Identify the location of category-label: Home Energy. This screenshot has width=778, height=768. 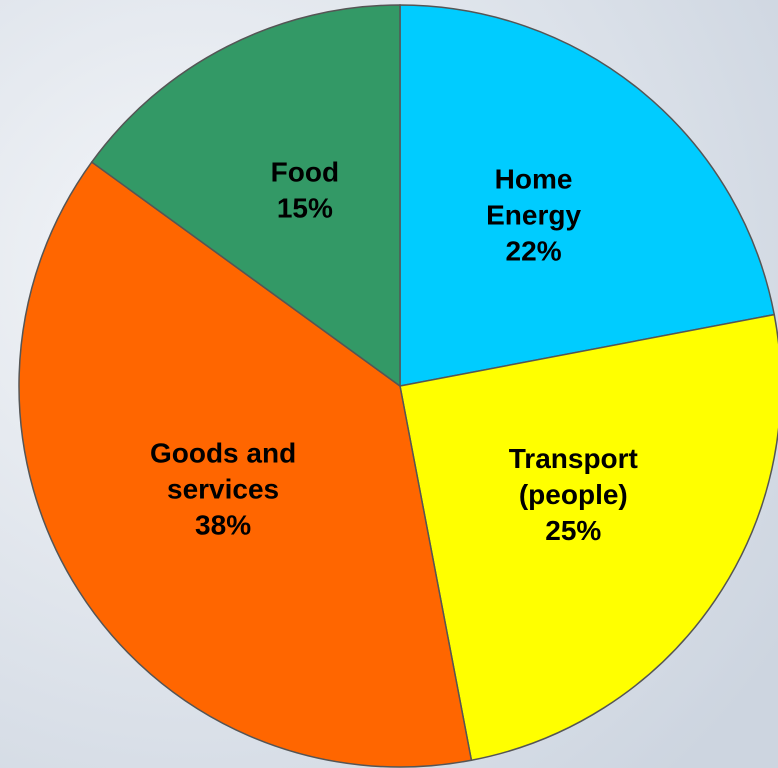
(533, 197).